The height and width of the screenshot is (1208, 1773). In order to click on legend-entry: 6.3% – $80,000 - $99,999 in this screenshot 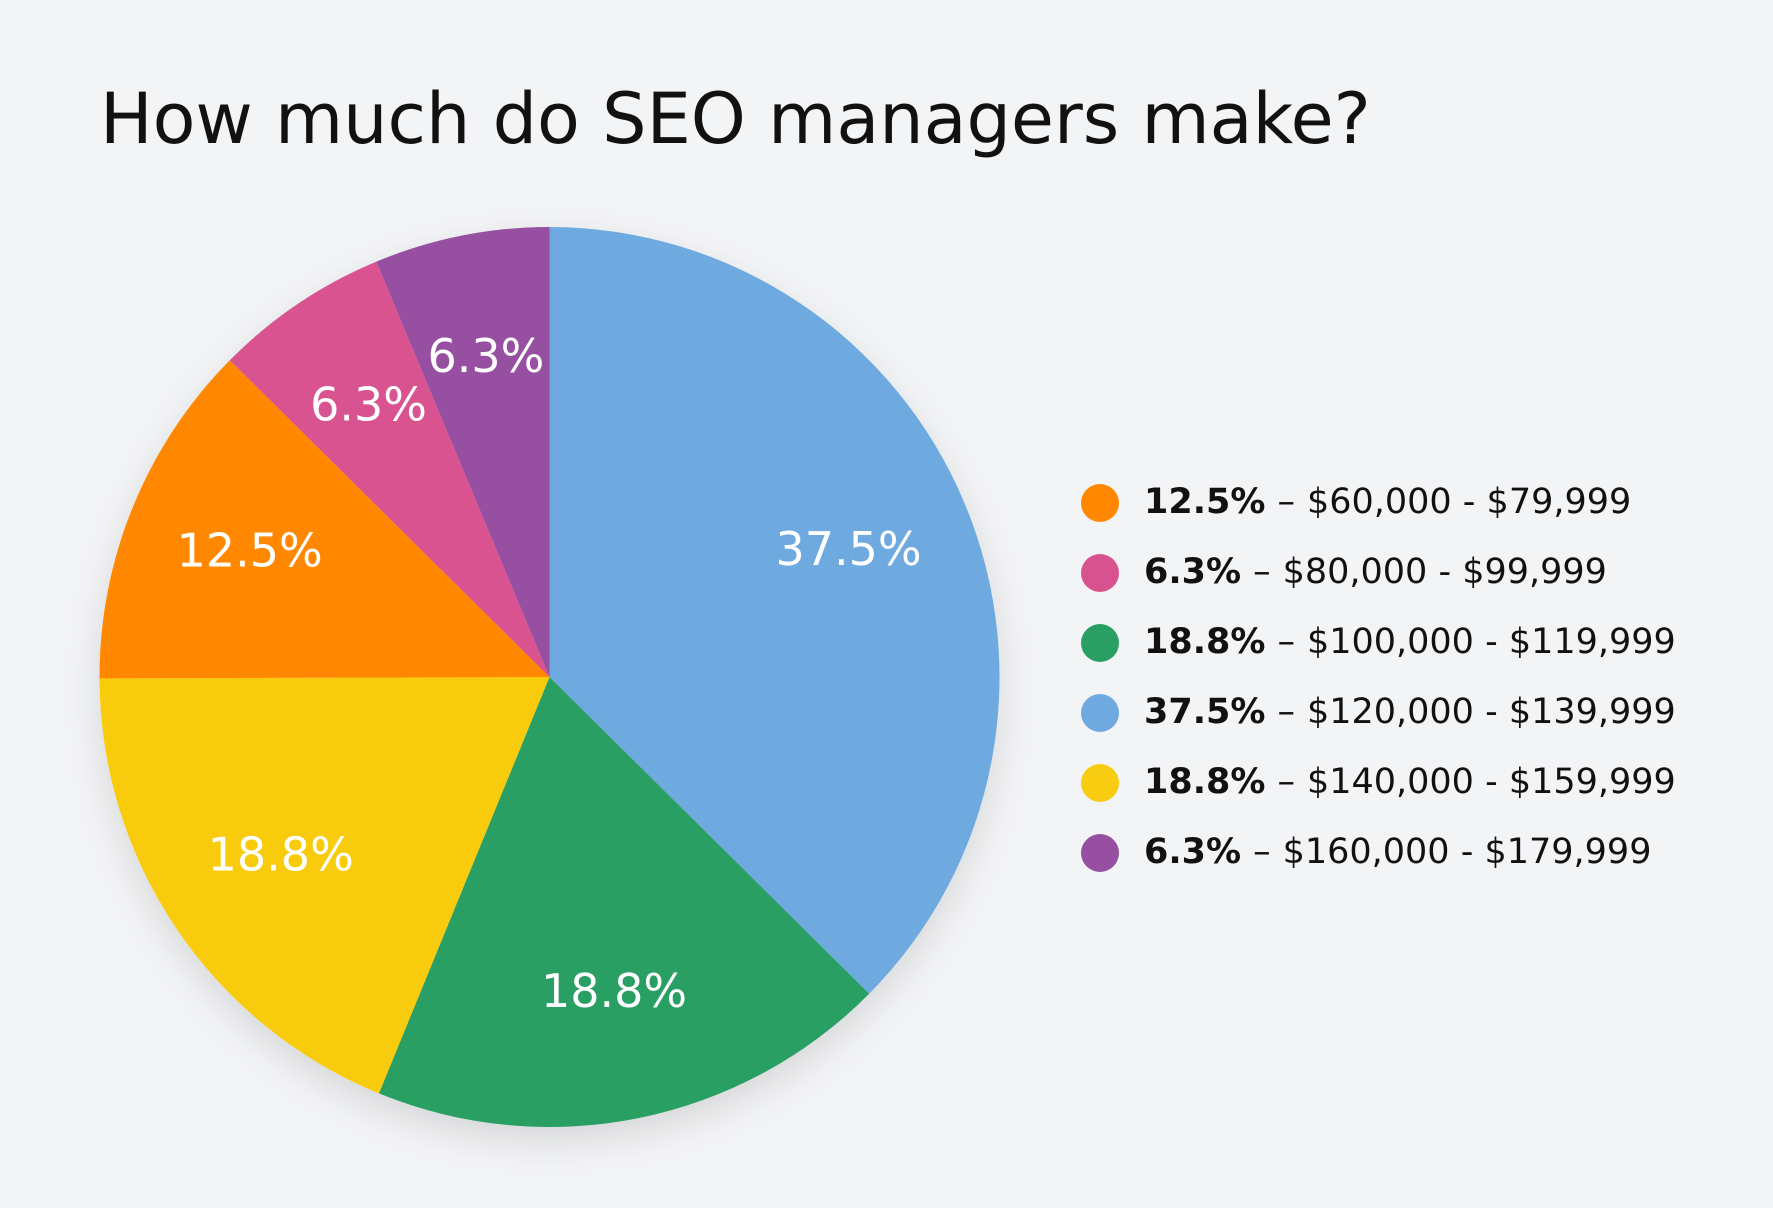, I will do `click(1375, 572)`.